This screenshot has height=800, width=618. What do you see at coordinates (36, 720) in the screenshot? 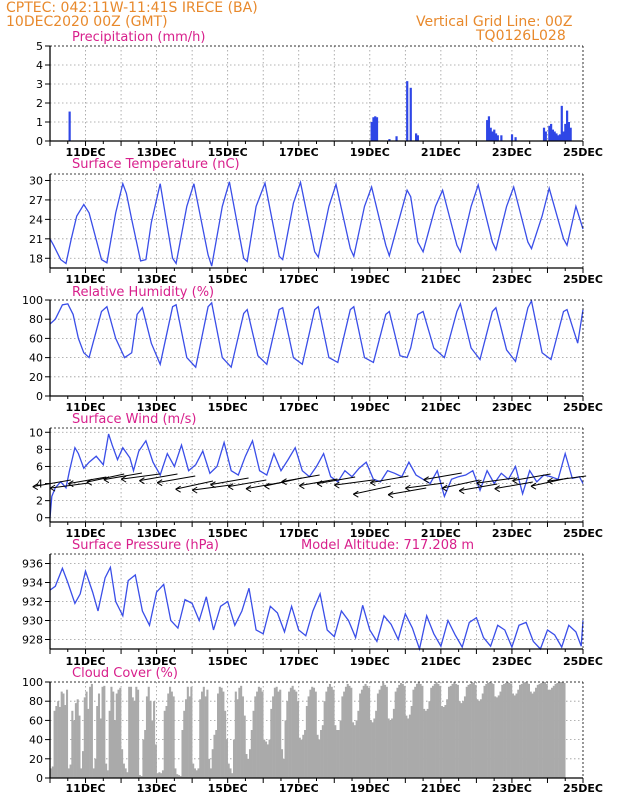
I see `cloud-cover-ytick-label: 60` at bounding box center [36, 720].